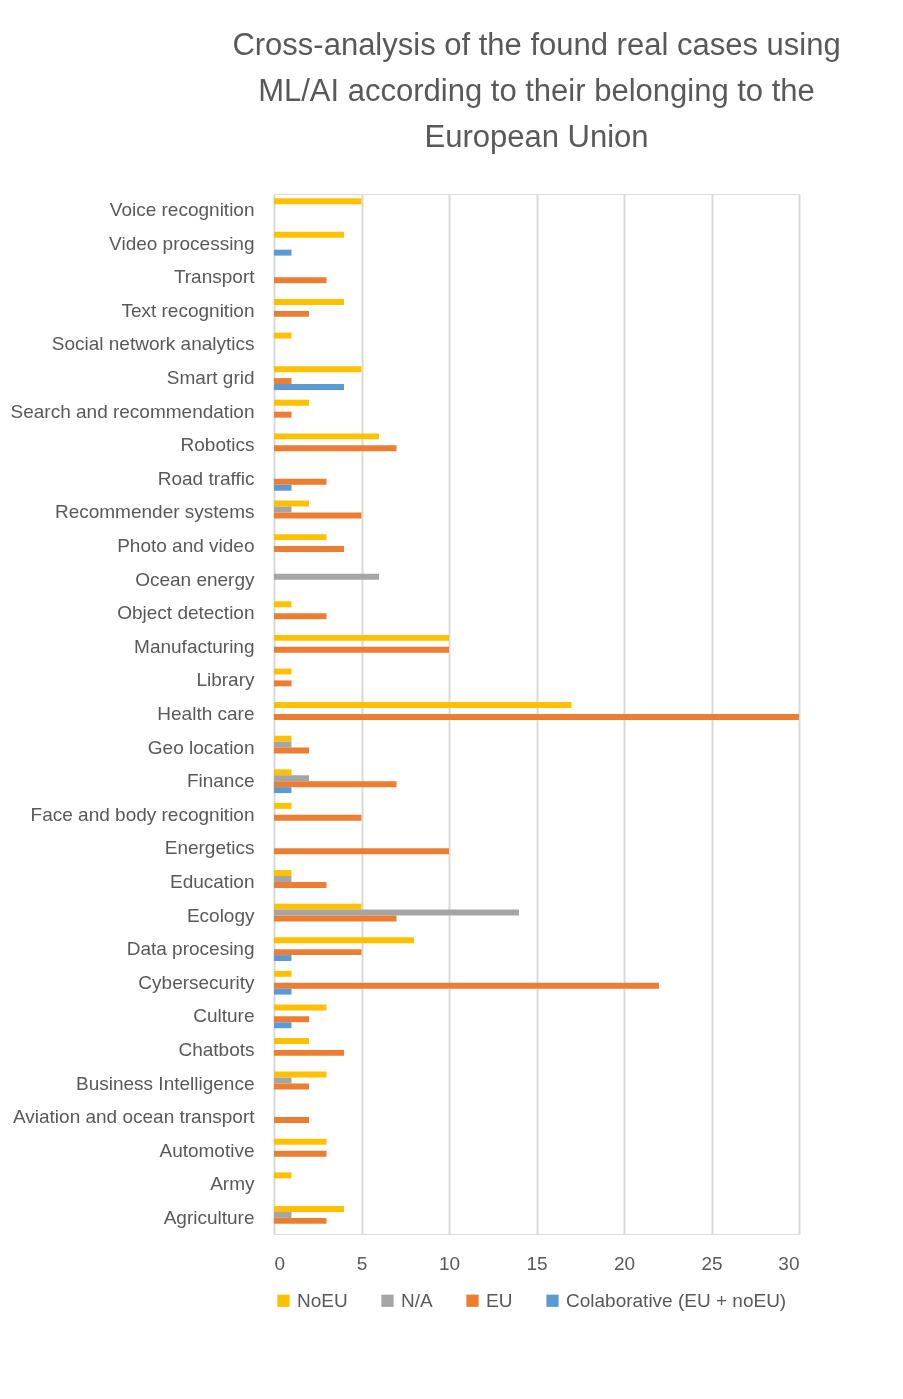 The height and width of the screenshot is (1399, 903). I want to click on x-tick-label: 20, so click(624, 1263).